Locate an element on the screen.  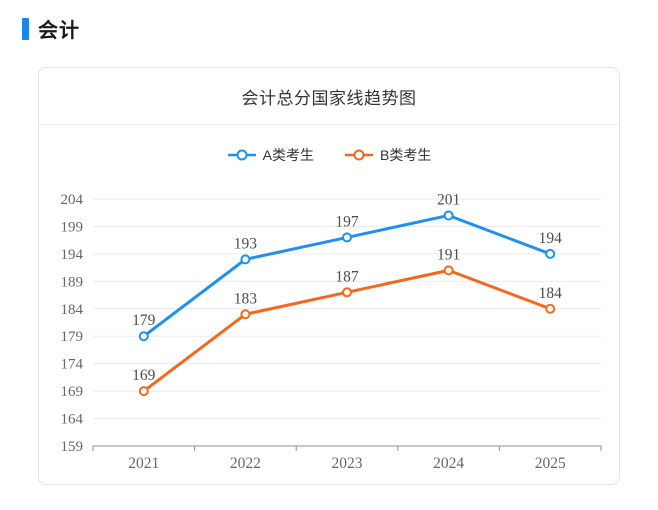
card-divider is located at coordinates (329, 124).